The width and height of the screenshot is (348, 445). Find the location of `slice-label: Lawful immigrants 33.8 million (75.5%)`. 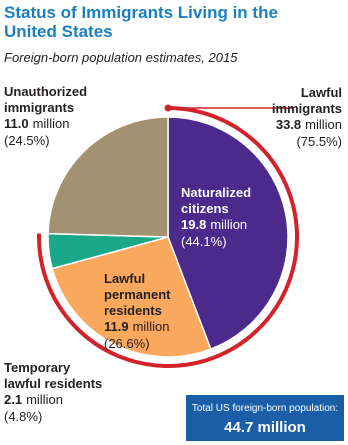

slice-label: Lawful immigrants 33.8 million (75.5%) is located at coordinates (307, 117).